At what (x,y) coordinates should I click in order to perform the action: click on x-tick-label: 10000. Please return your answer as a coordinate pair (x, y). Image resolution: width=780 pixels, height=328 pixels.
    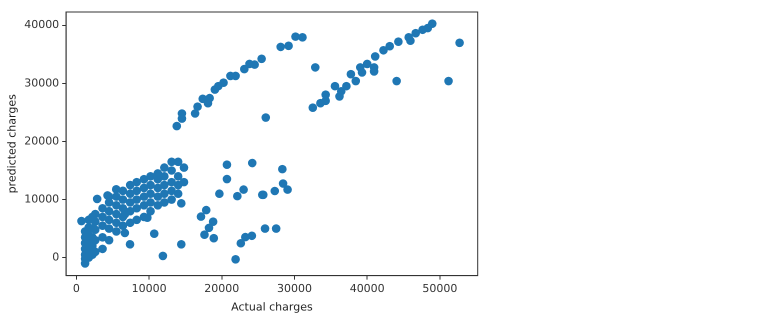
    Looking at the image, I should click on (149, 289).